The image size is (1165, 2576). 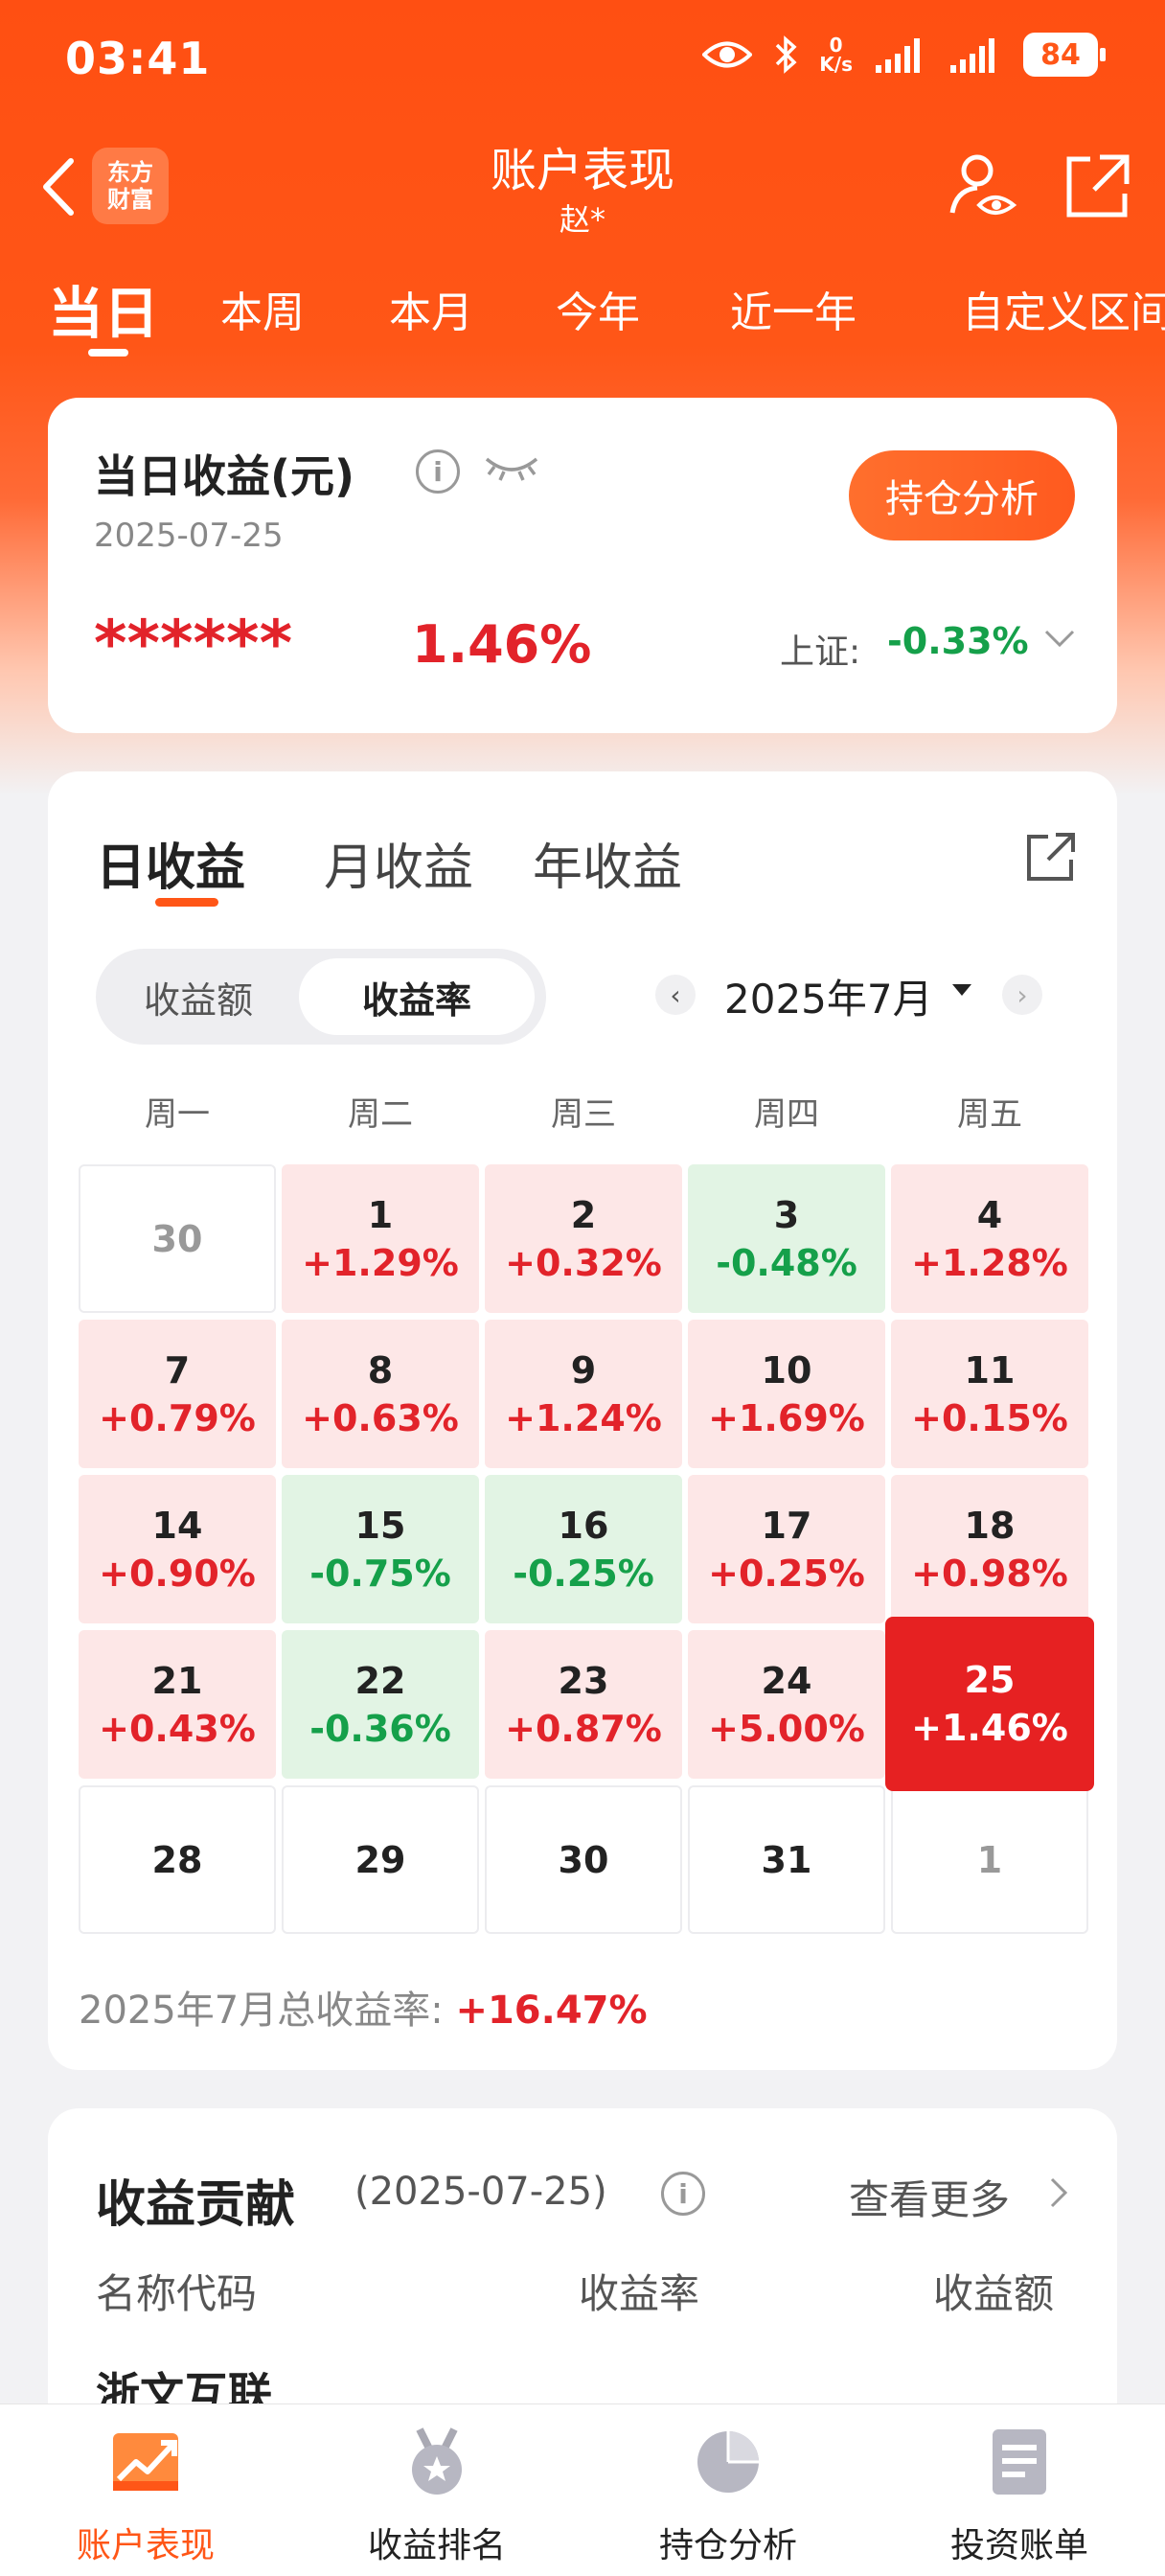 What do you see at coordinates (104, 313) in the screenshot?
I see `tab-today: 当日` at bounding box center [104, 313].